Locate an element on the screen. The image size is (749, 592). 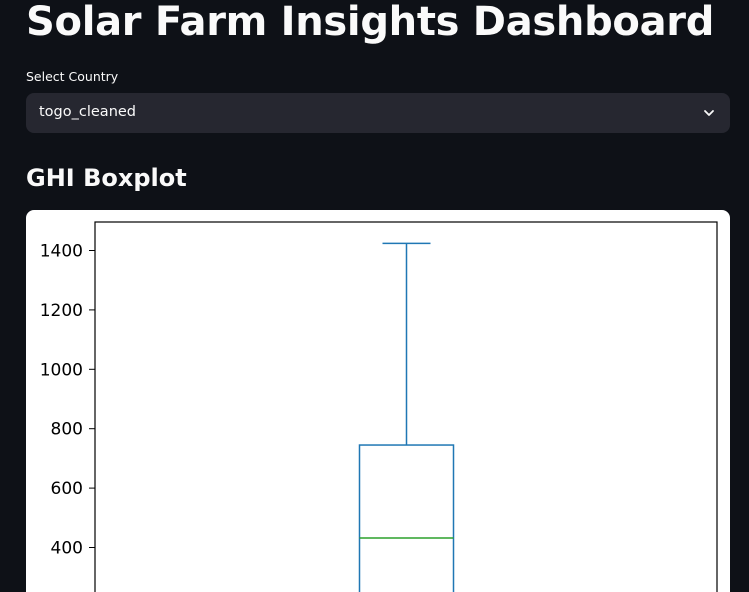
y-tick-label: 1000 is located at coordinates (61, 370).